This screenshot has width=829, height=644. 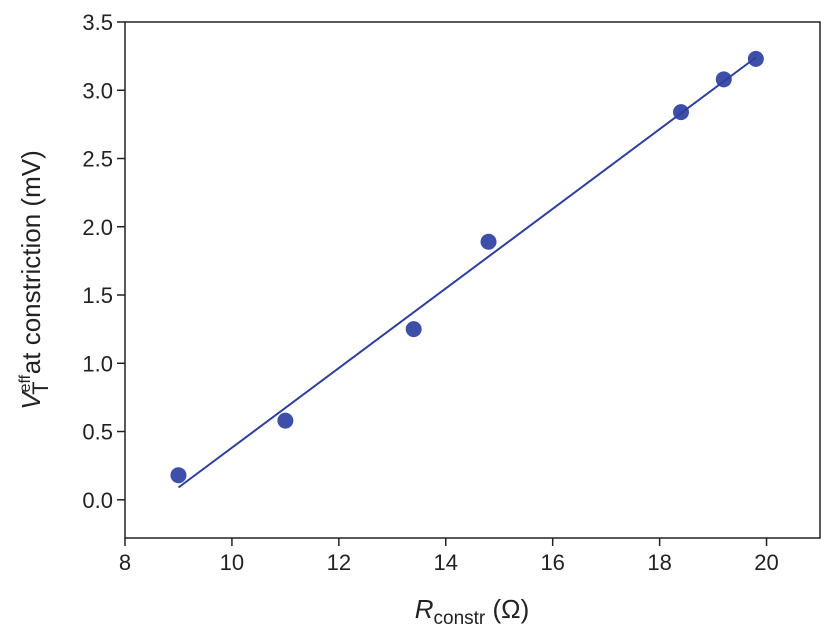 I want to click on x-label-rest: (Ω), so click(x=507, y=609).